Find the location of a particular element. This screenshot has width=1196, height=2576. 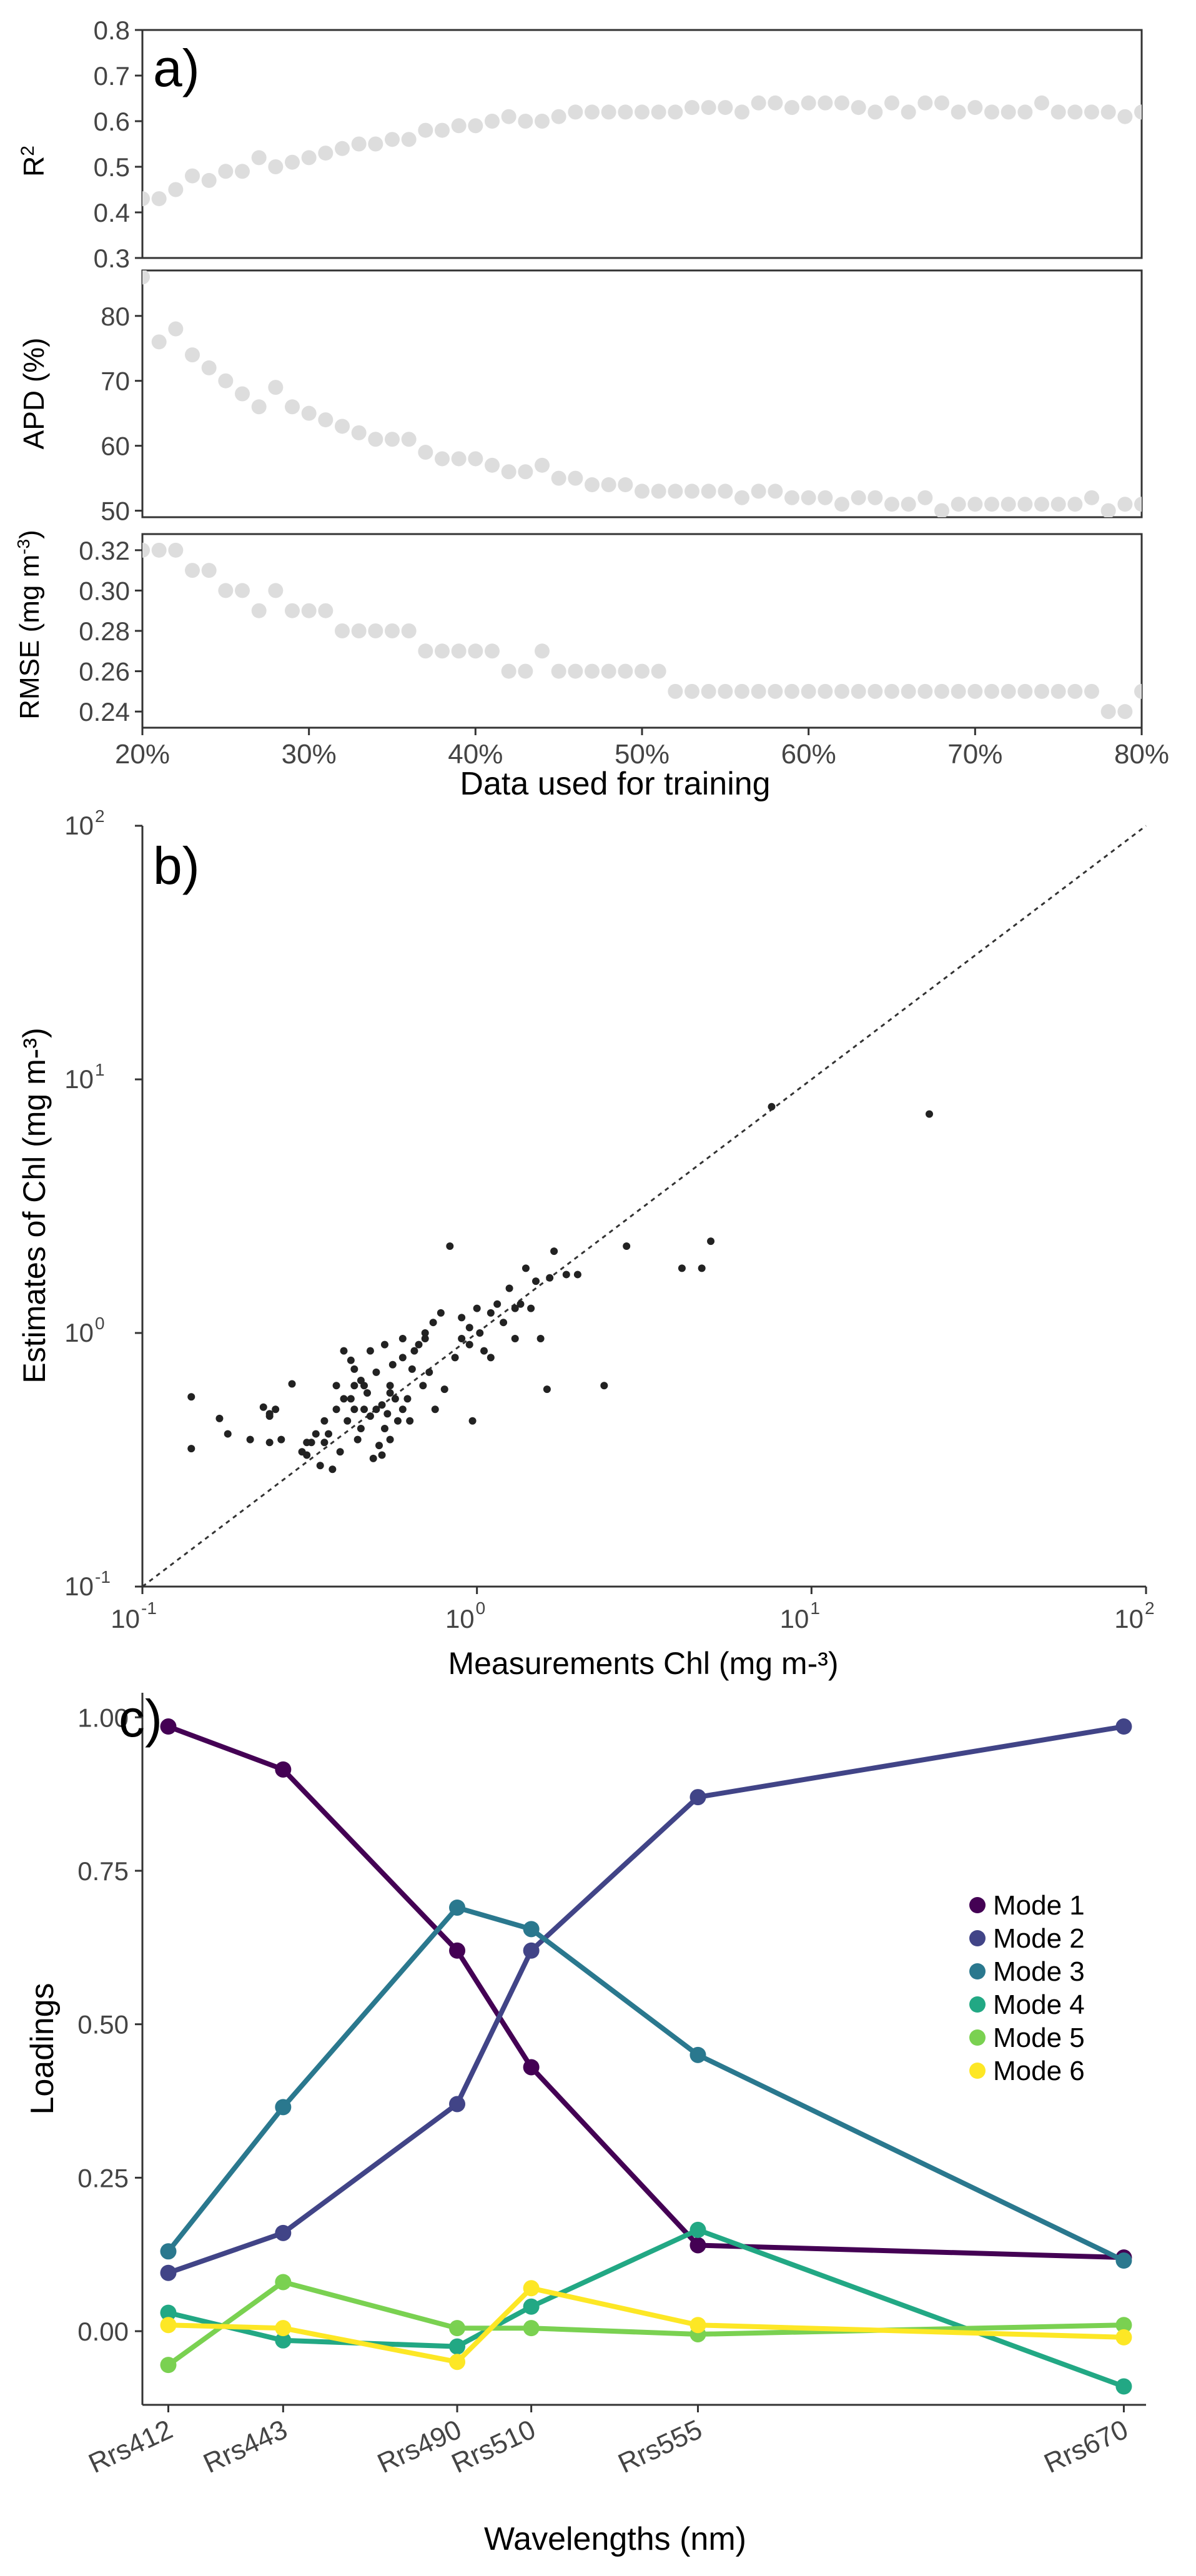

apd-plot-frame is located at coordinates (642, 393).